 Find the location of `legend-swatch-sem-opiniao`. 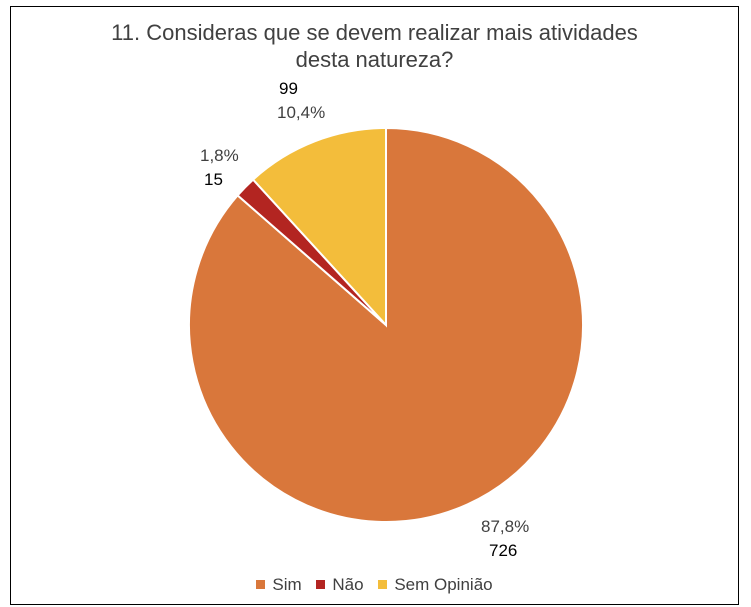

legend-swatch-sem-opiniao is located at coordinates (383, 584).